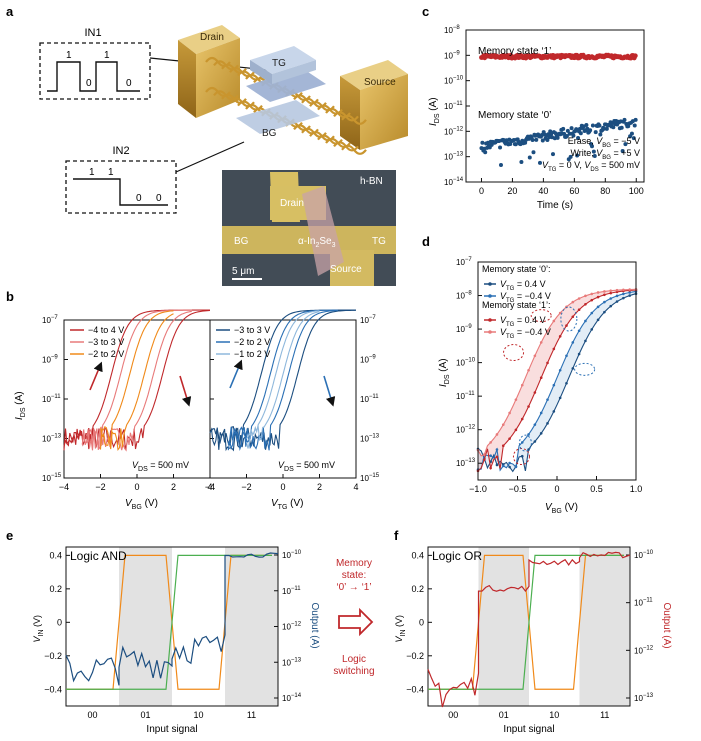 Image resolution: width=701 pixels, height=741 pixels. Describe the element at coordinates (252, 330) in the screenshot. I see `legend-label: −3 to 3 V` at that location.